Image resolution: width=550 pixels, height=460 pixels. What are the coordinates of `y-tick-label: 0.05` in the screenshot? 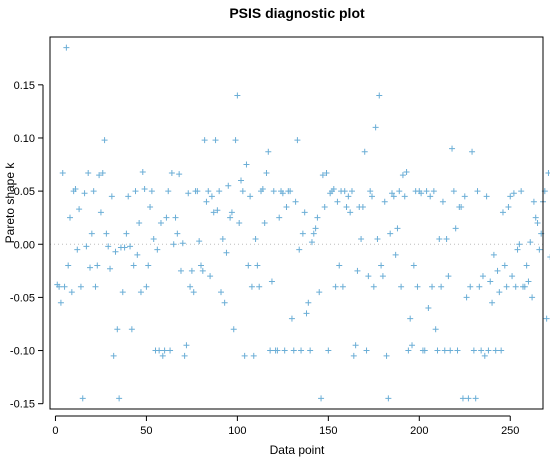 It's located at (24, 192).